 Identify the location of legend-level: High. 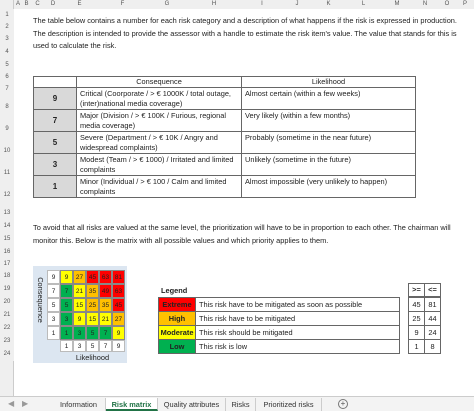
(177, 318).